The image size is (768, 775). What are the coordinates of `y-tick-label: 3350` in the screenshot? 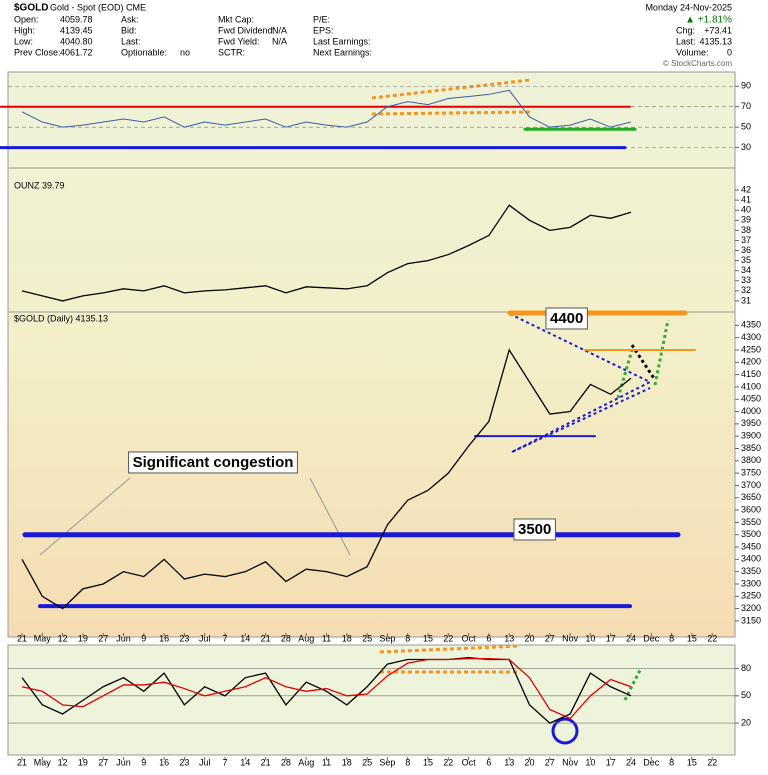 It's located at (751, 571).